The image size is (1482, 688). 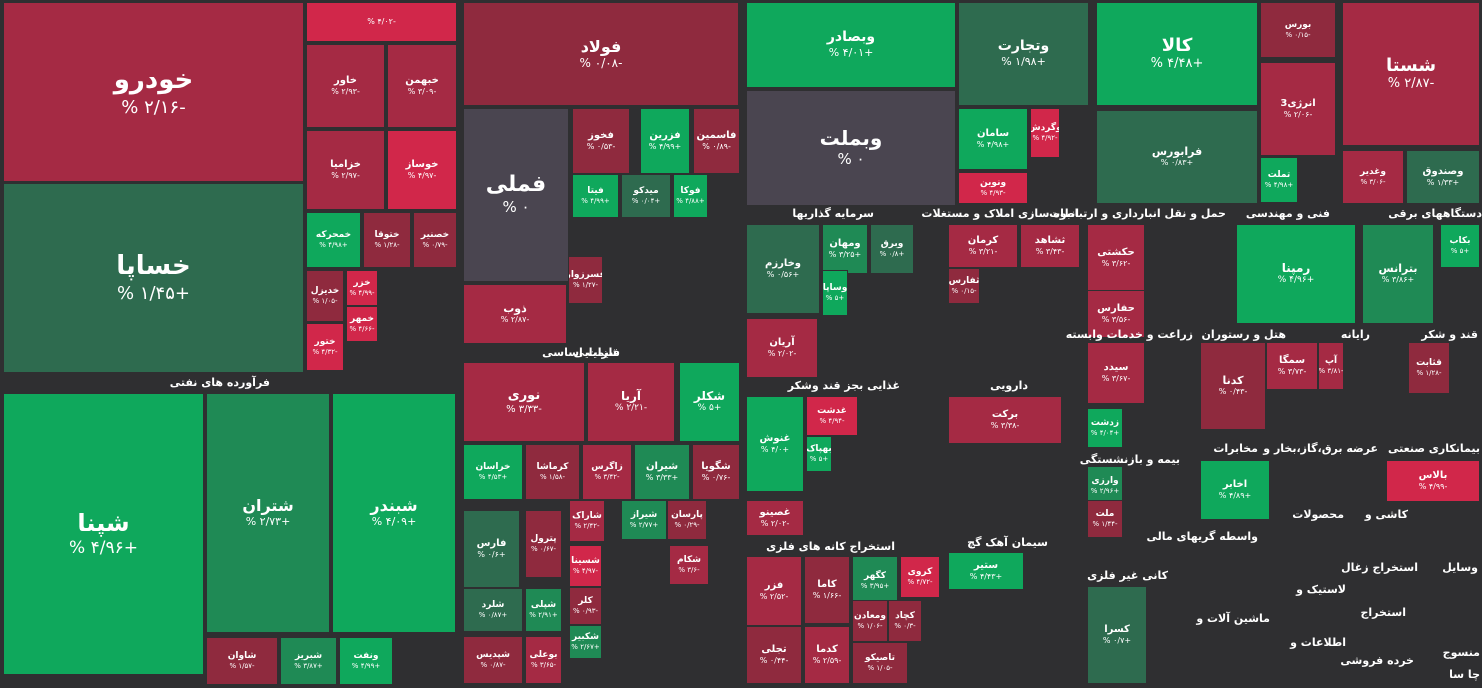 I want to click on tile-غدشت: غدشت -۴/۹۴ %, so click(x=832, y=416).